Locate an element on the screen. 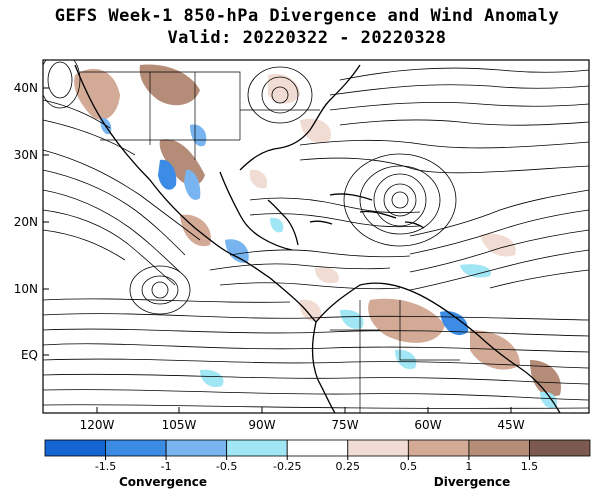 Image resolution: width=614 pixels, height=499 pixels. colorbar-tick-label: 1.5 is located at coordinates (530, 466).